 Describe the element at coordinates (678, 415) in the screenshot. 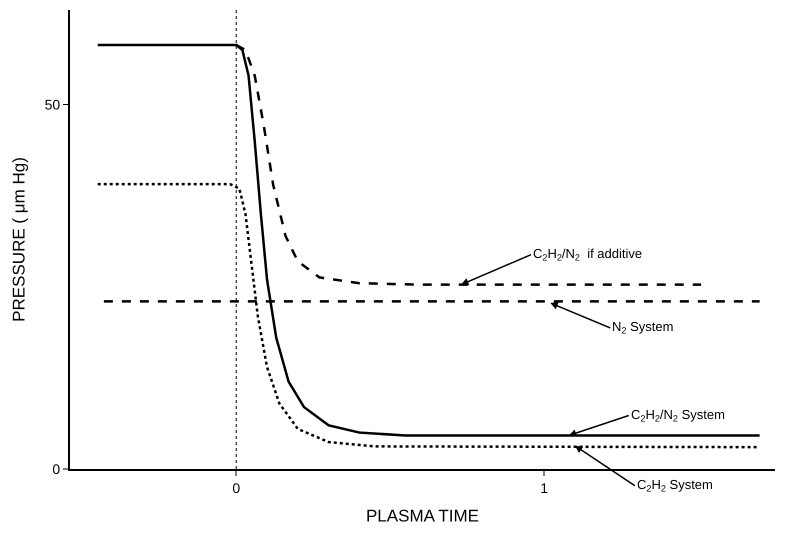

I see `annotation: C$_{2}$H$_{2}$/N$_{2}$ System` at that location.